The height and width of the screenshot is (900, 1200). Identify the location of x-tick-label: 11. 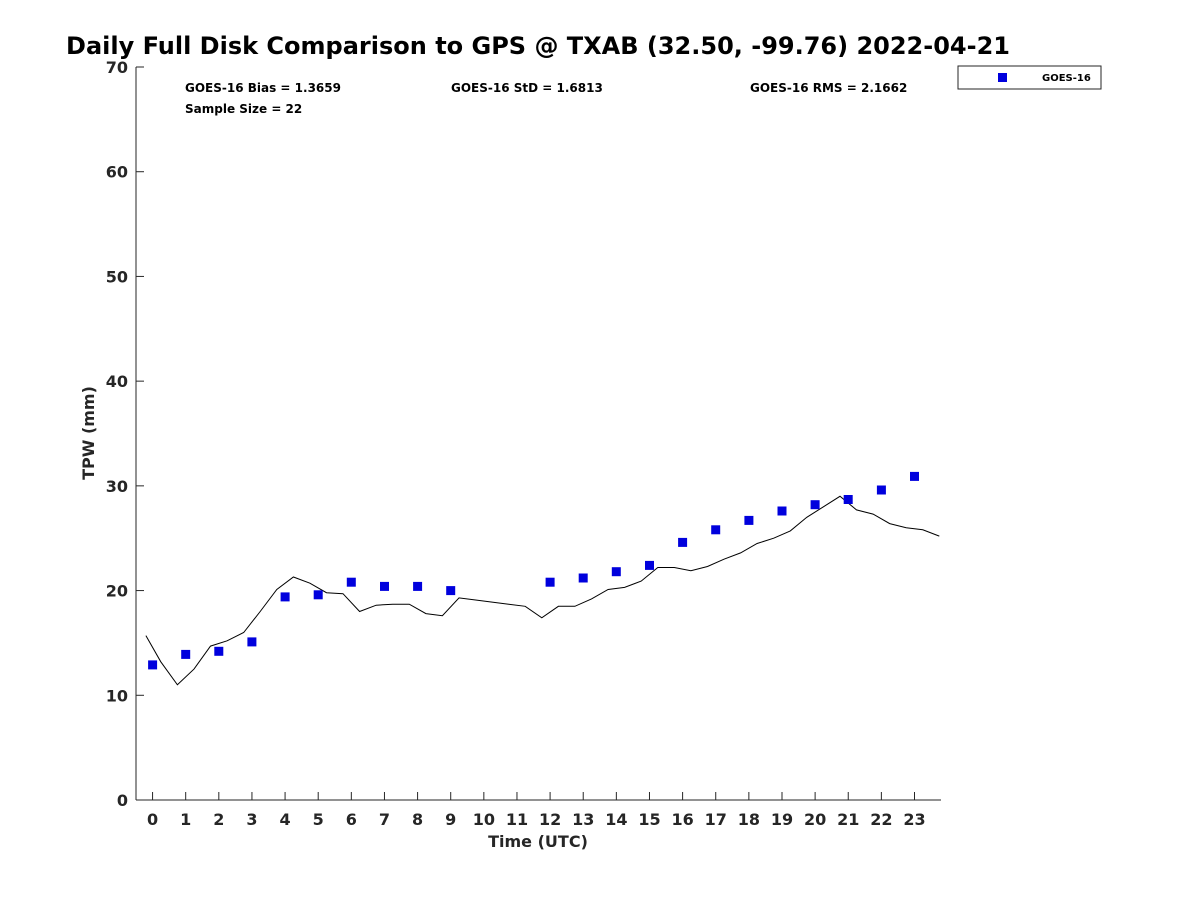
(517, 819).